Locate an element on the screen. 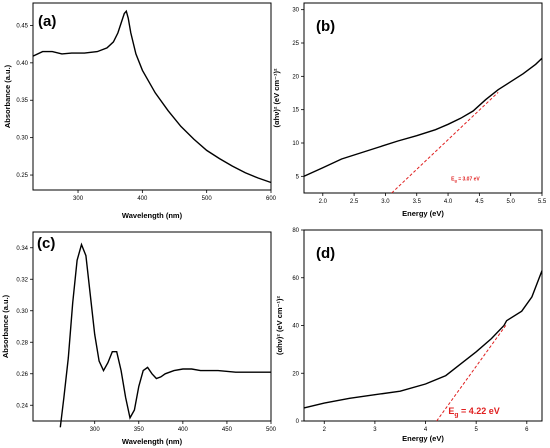  x-tick-label: 6 is located at coordinates (527, 430).